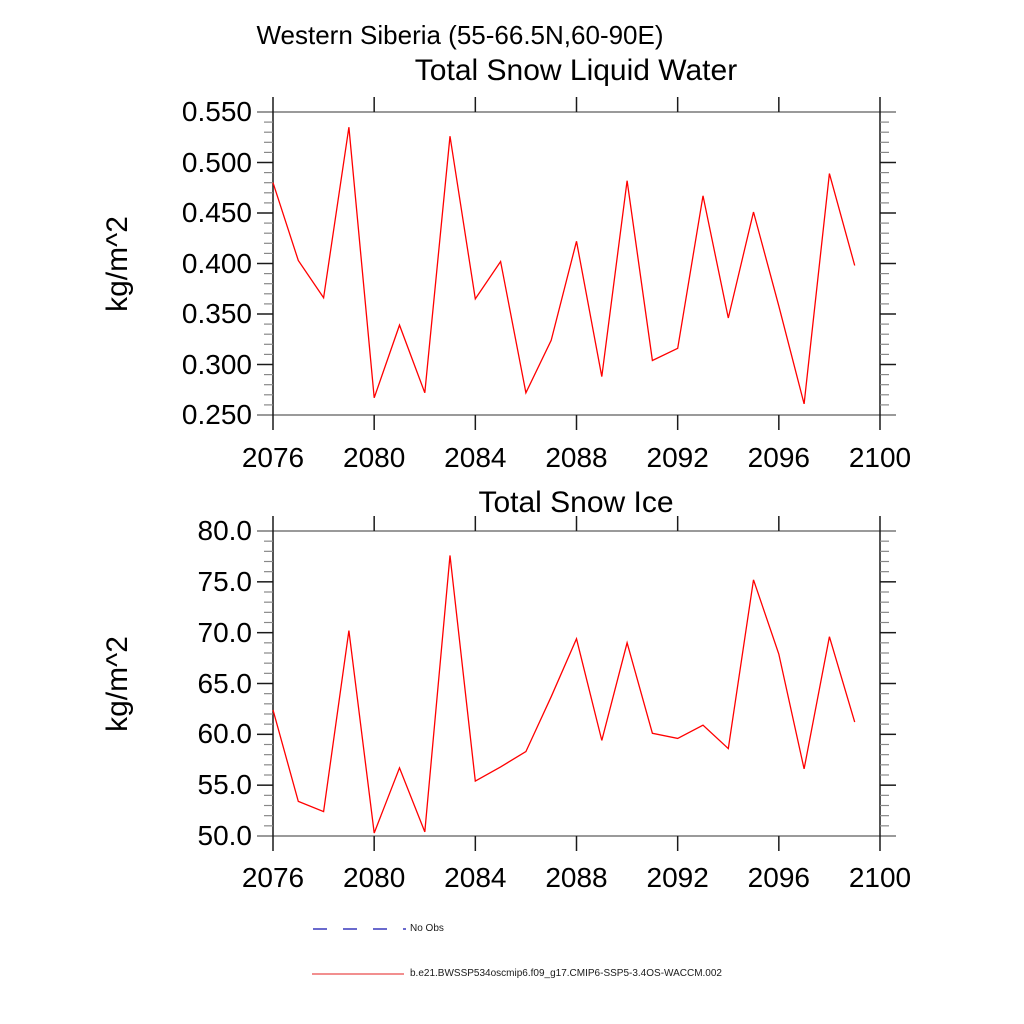 The image size is (1024, 1024). I want to click on y-tick-label: 75.0, so click(225, 581).